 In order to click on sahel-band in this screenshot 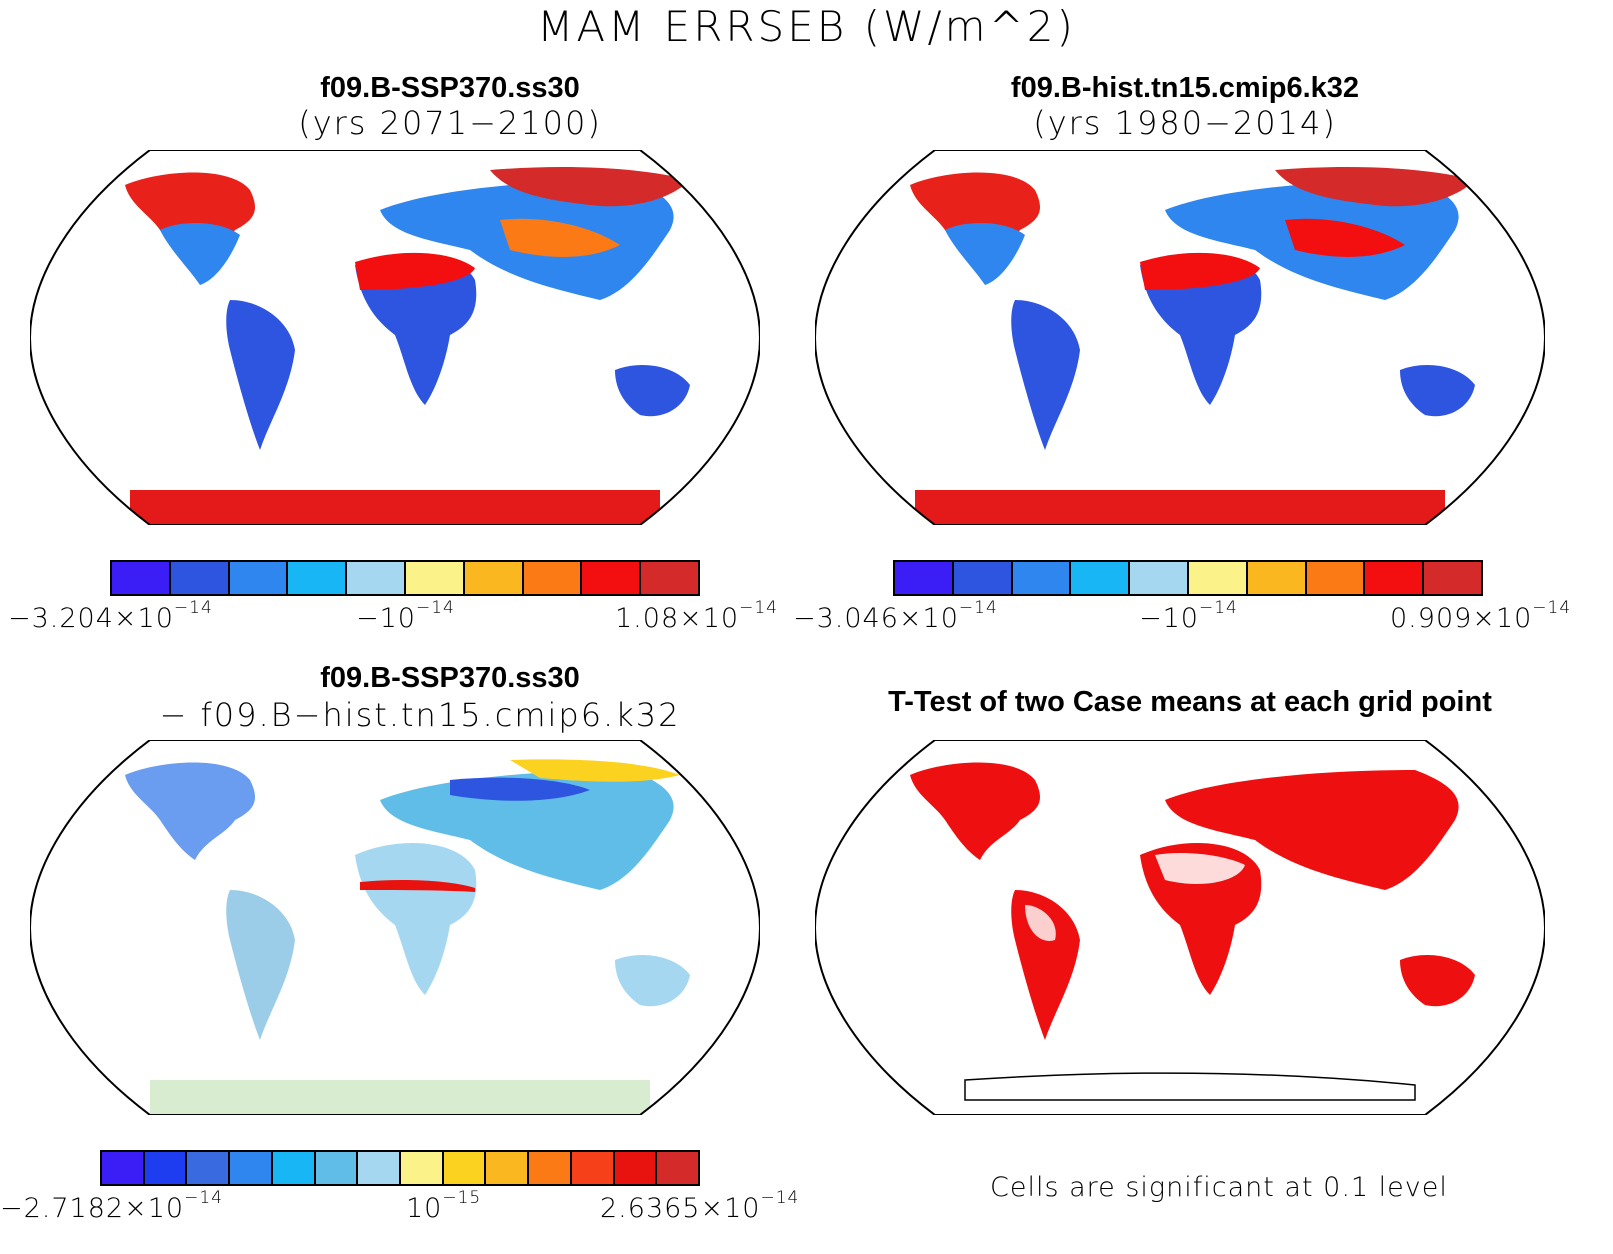, I will do `click(417, 886)`.